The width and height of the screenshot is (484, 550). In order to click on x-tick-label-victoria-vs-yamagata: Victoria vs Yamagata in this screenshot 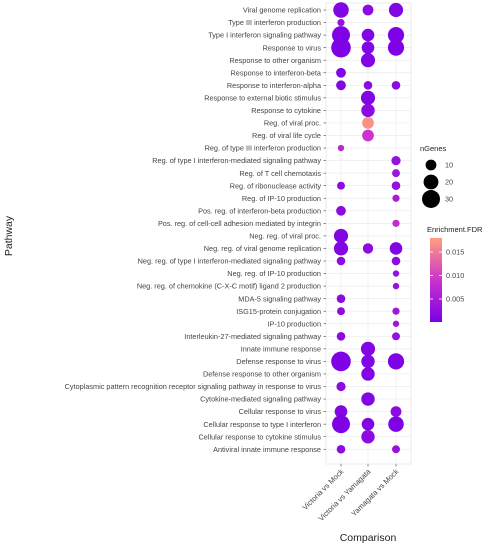, I will do `click(345, 494)`.